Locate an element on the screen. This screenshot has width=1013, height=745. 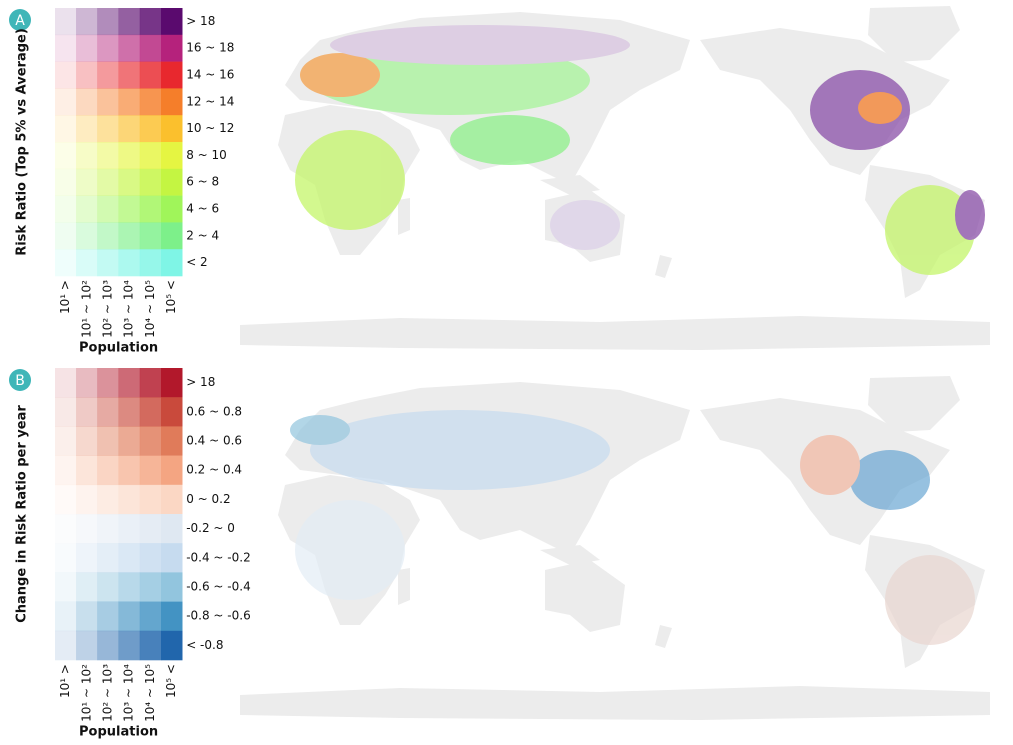
x-title: Population is located at coordinates (118, 732).